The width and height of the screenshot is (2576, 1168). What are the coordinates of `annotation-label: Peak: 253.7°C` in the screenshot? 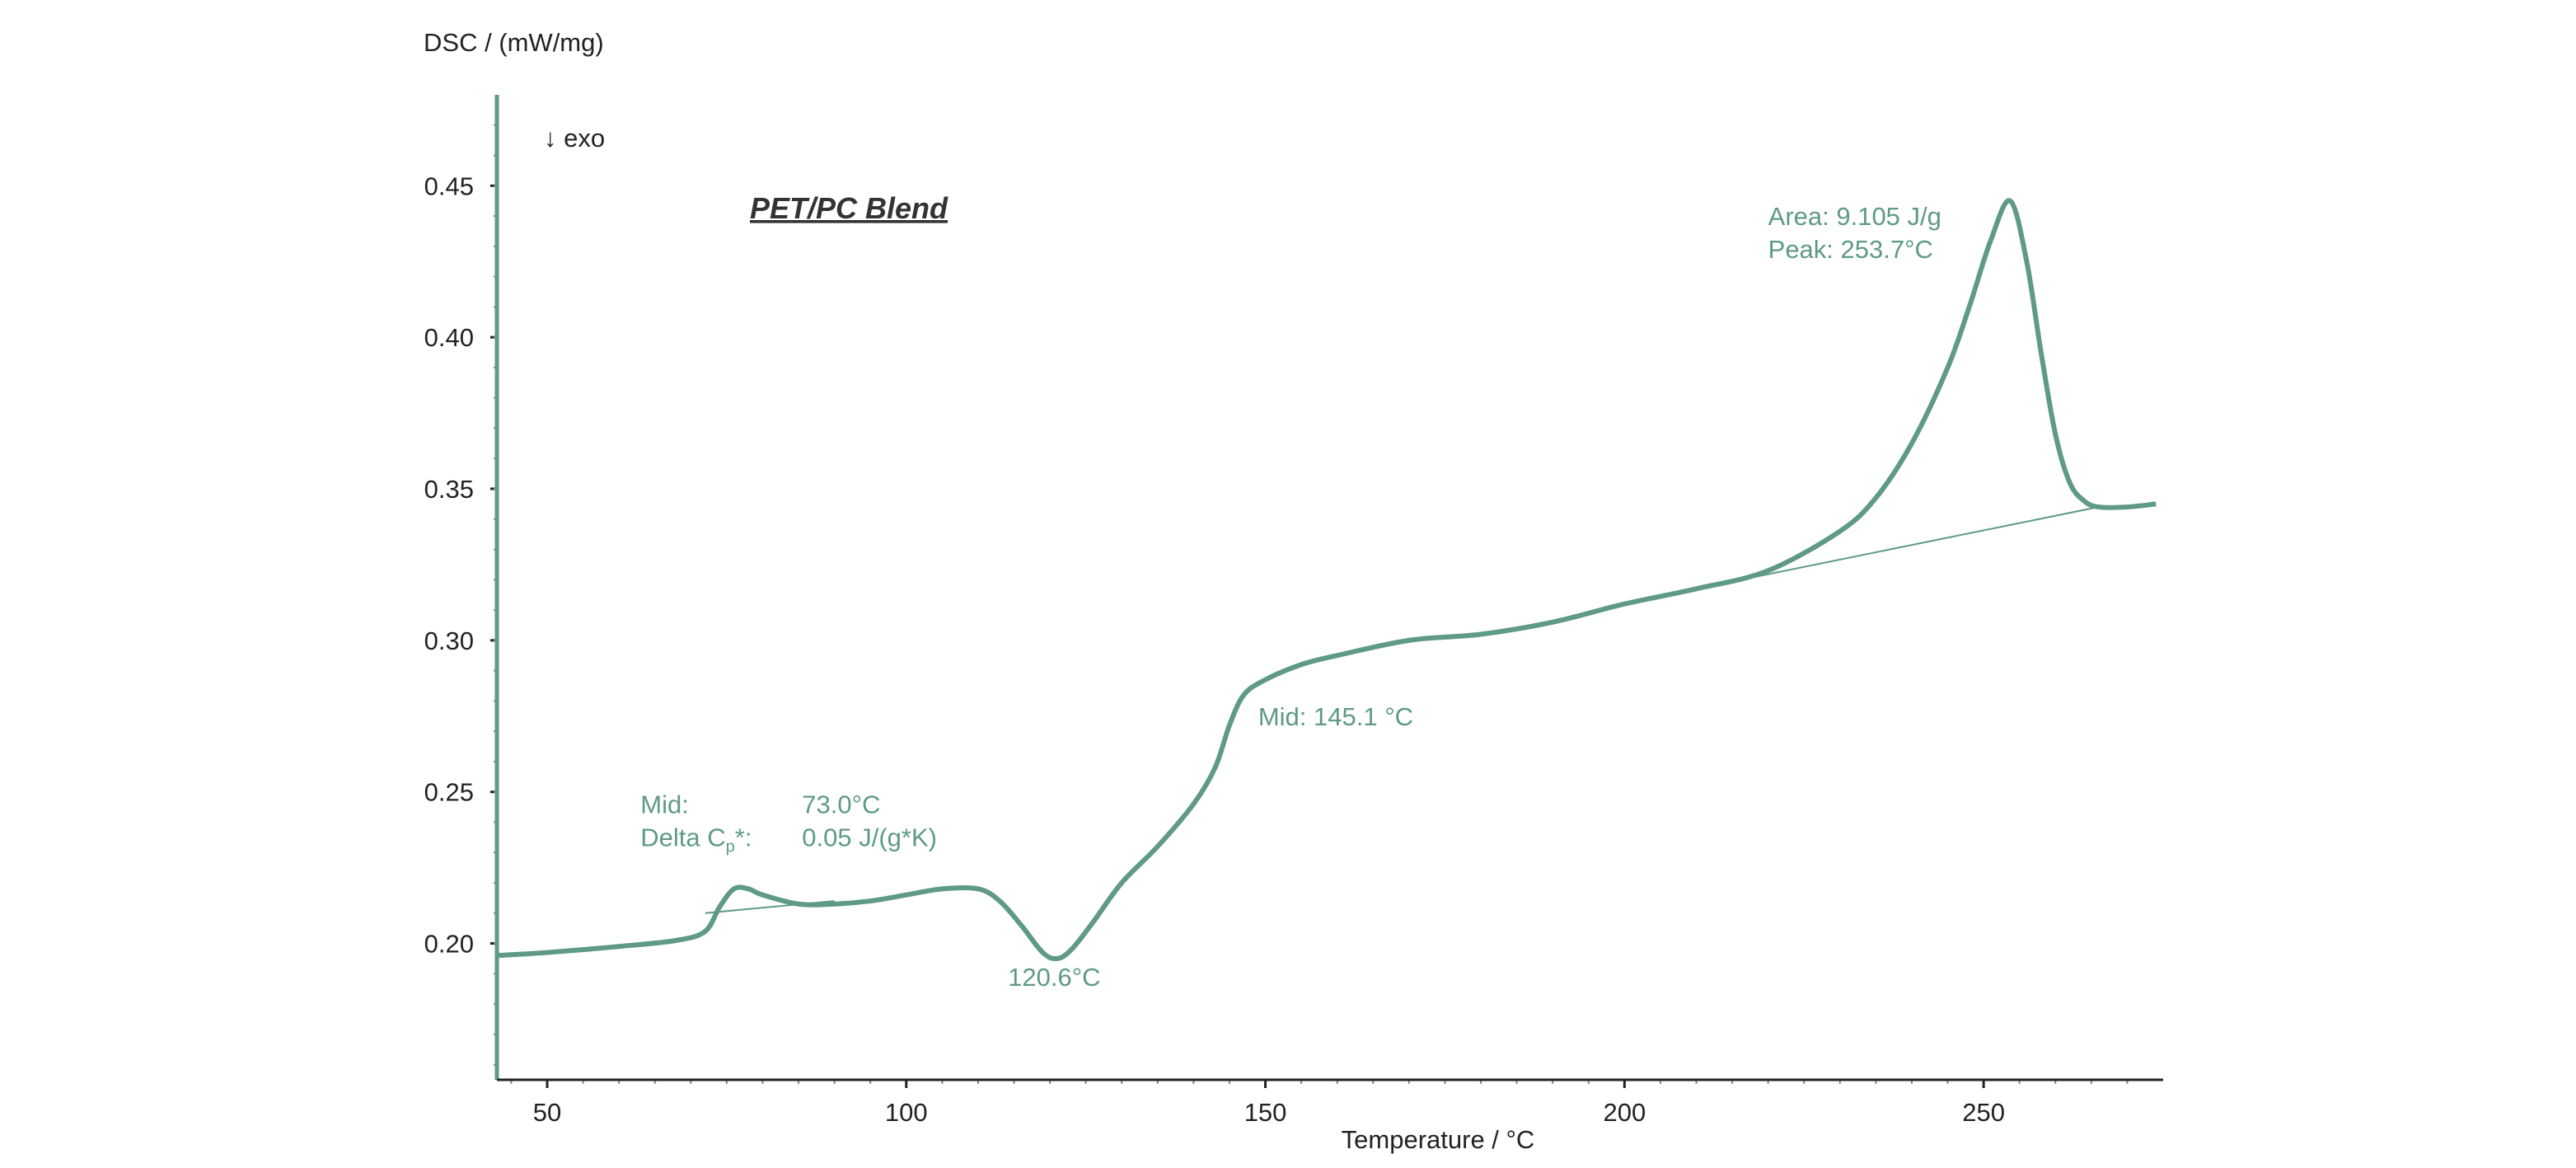 It's located at (1850, 249).